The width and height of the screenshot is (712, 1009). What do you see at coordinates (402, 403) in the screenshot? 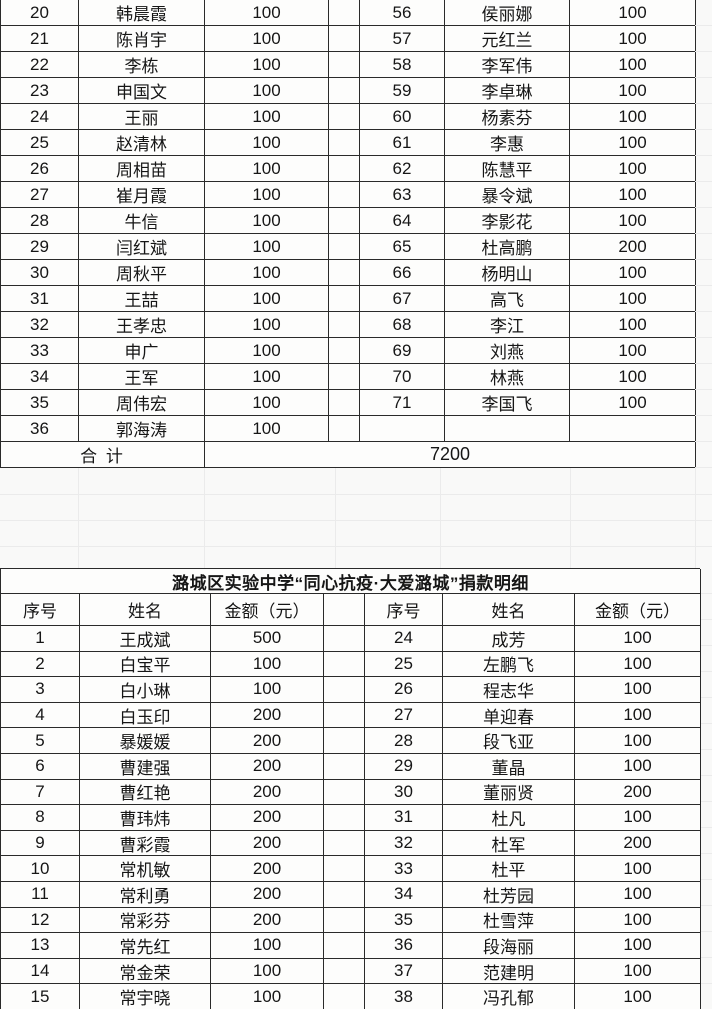
I see `serial-cell: 71` at bounding box center [402, 403].